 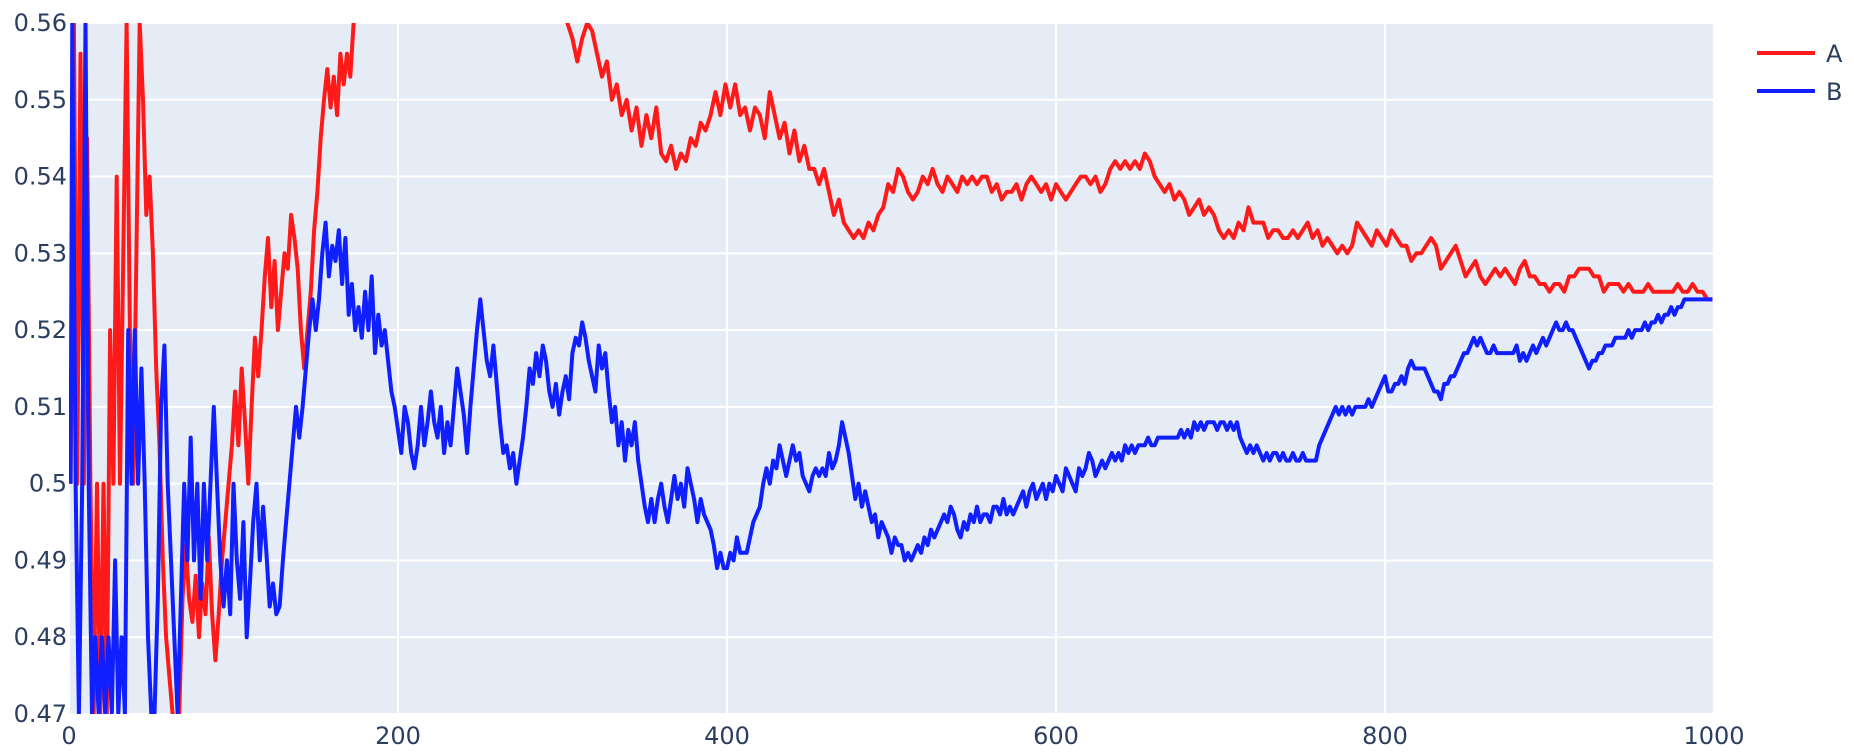 I want to click on x-tick-label: 600, so click(x=1056, y=736).